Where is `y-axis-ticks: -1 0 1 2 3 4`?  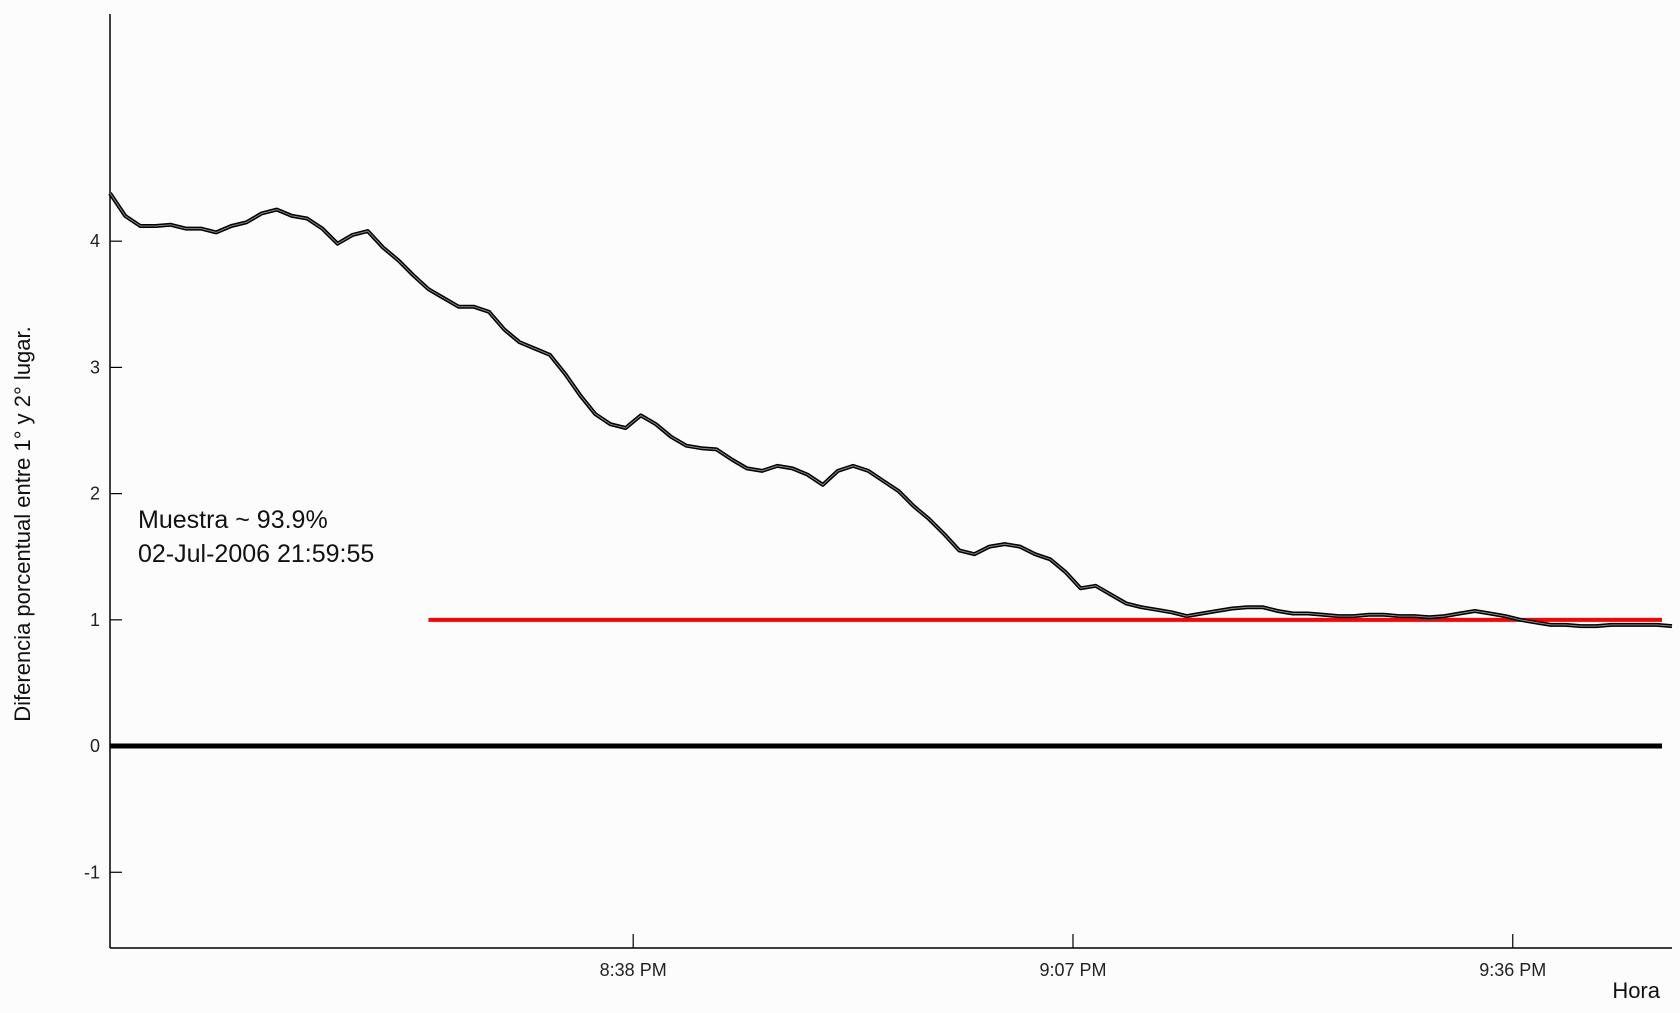 y-axis-ticks: -1 0 1 2 3 4 is located at coordinates (103, 556).